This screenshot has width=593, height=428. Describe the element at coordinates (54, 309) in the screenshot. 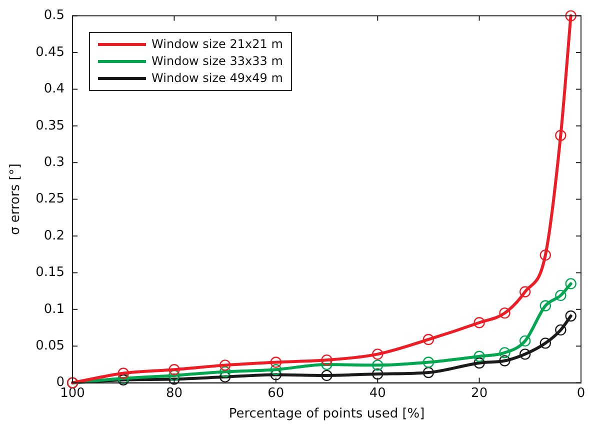

I see `y-tick-label: 0.1` at that location.